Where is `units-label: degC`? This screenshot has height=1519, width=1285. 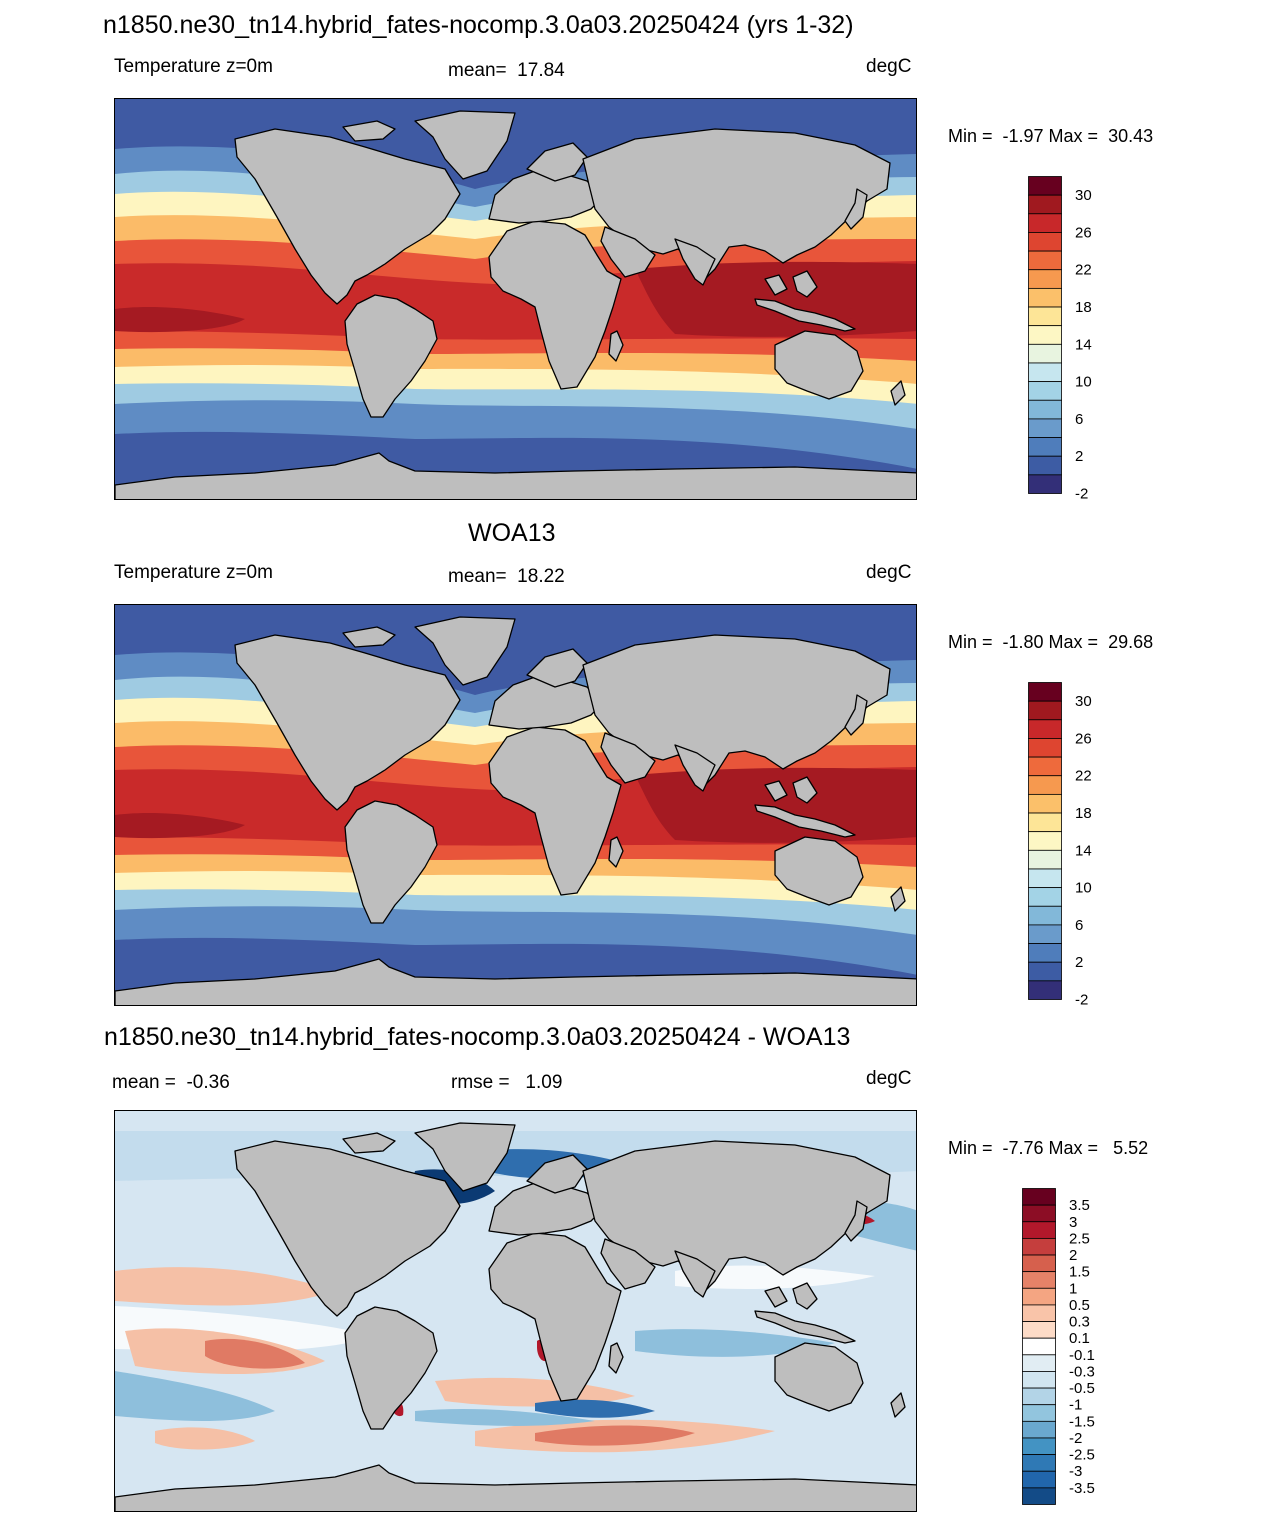
units-label: degC is located at coordinates (889, 1078).